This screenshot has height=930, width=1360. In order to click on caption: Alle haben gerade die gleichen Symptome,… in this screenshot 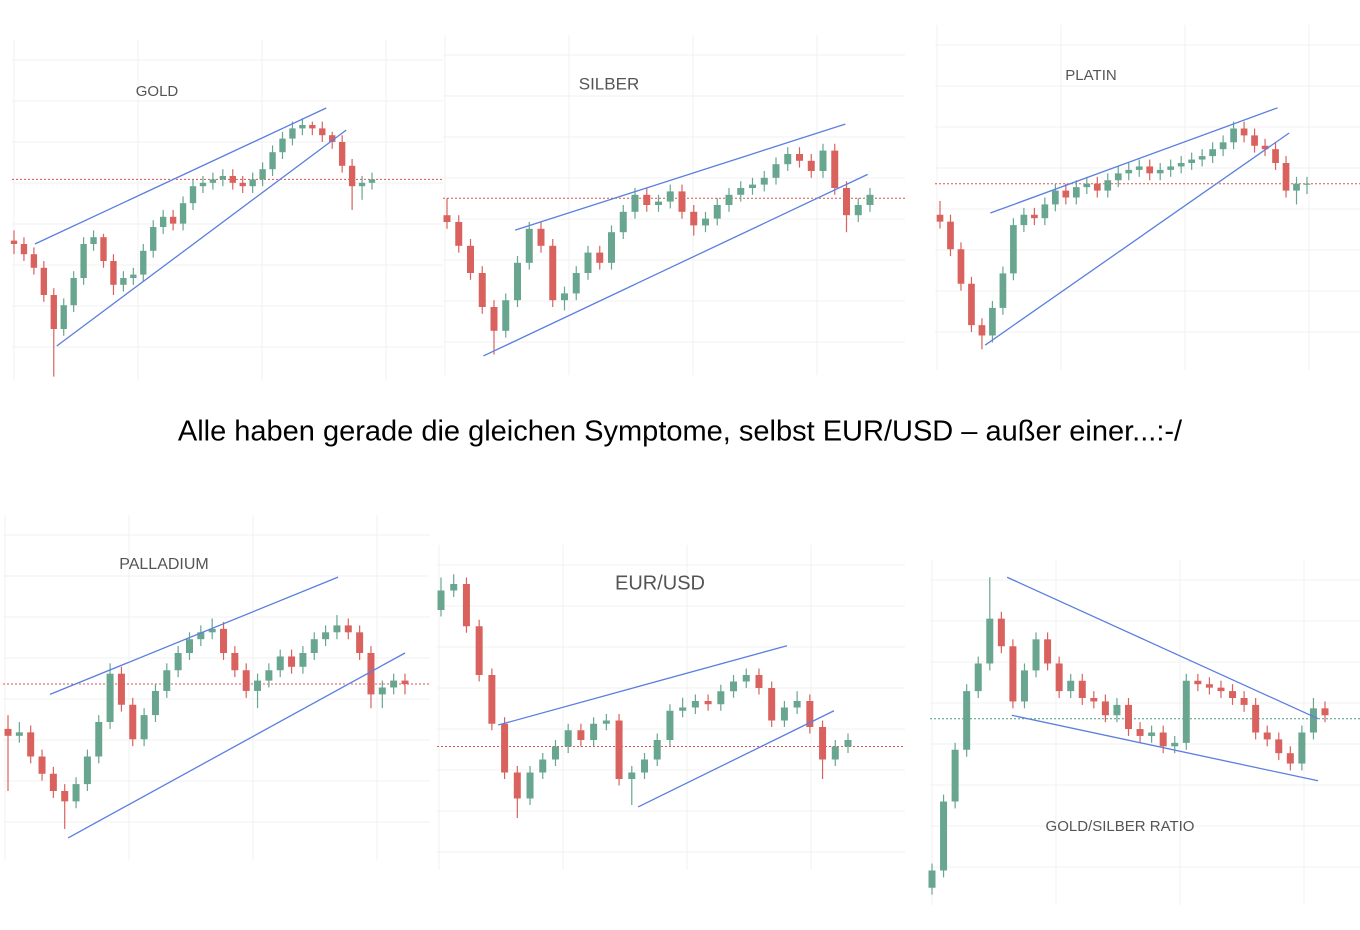, I will do `click(680, 432)`.